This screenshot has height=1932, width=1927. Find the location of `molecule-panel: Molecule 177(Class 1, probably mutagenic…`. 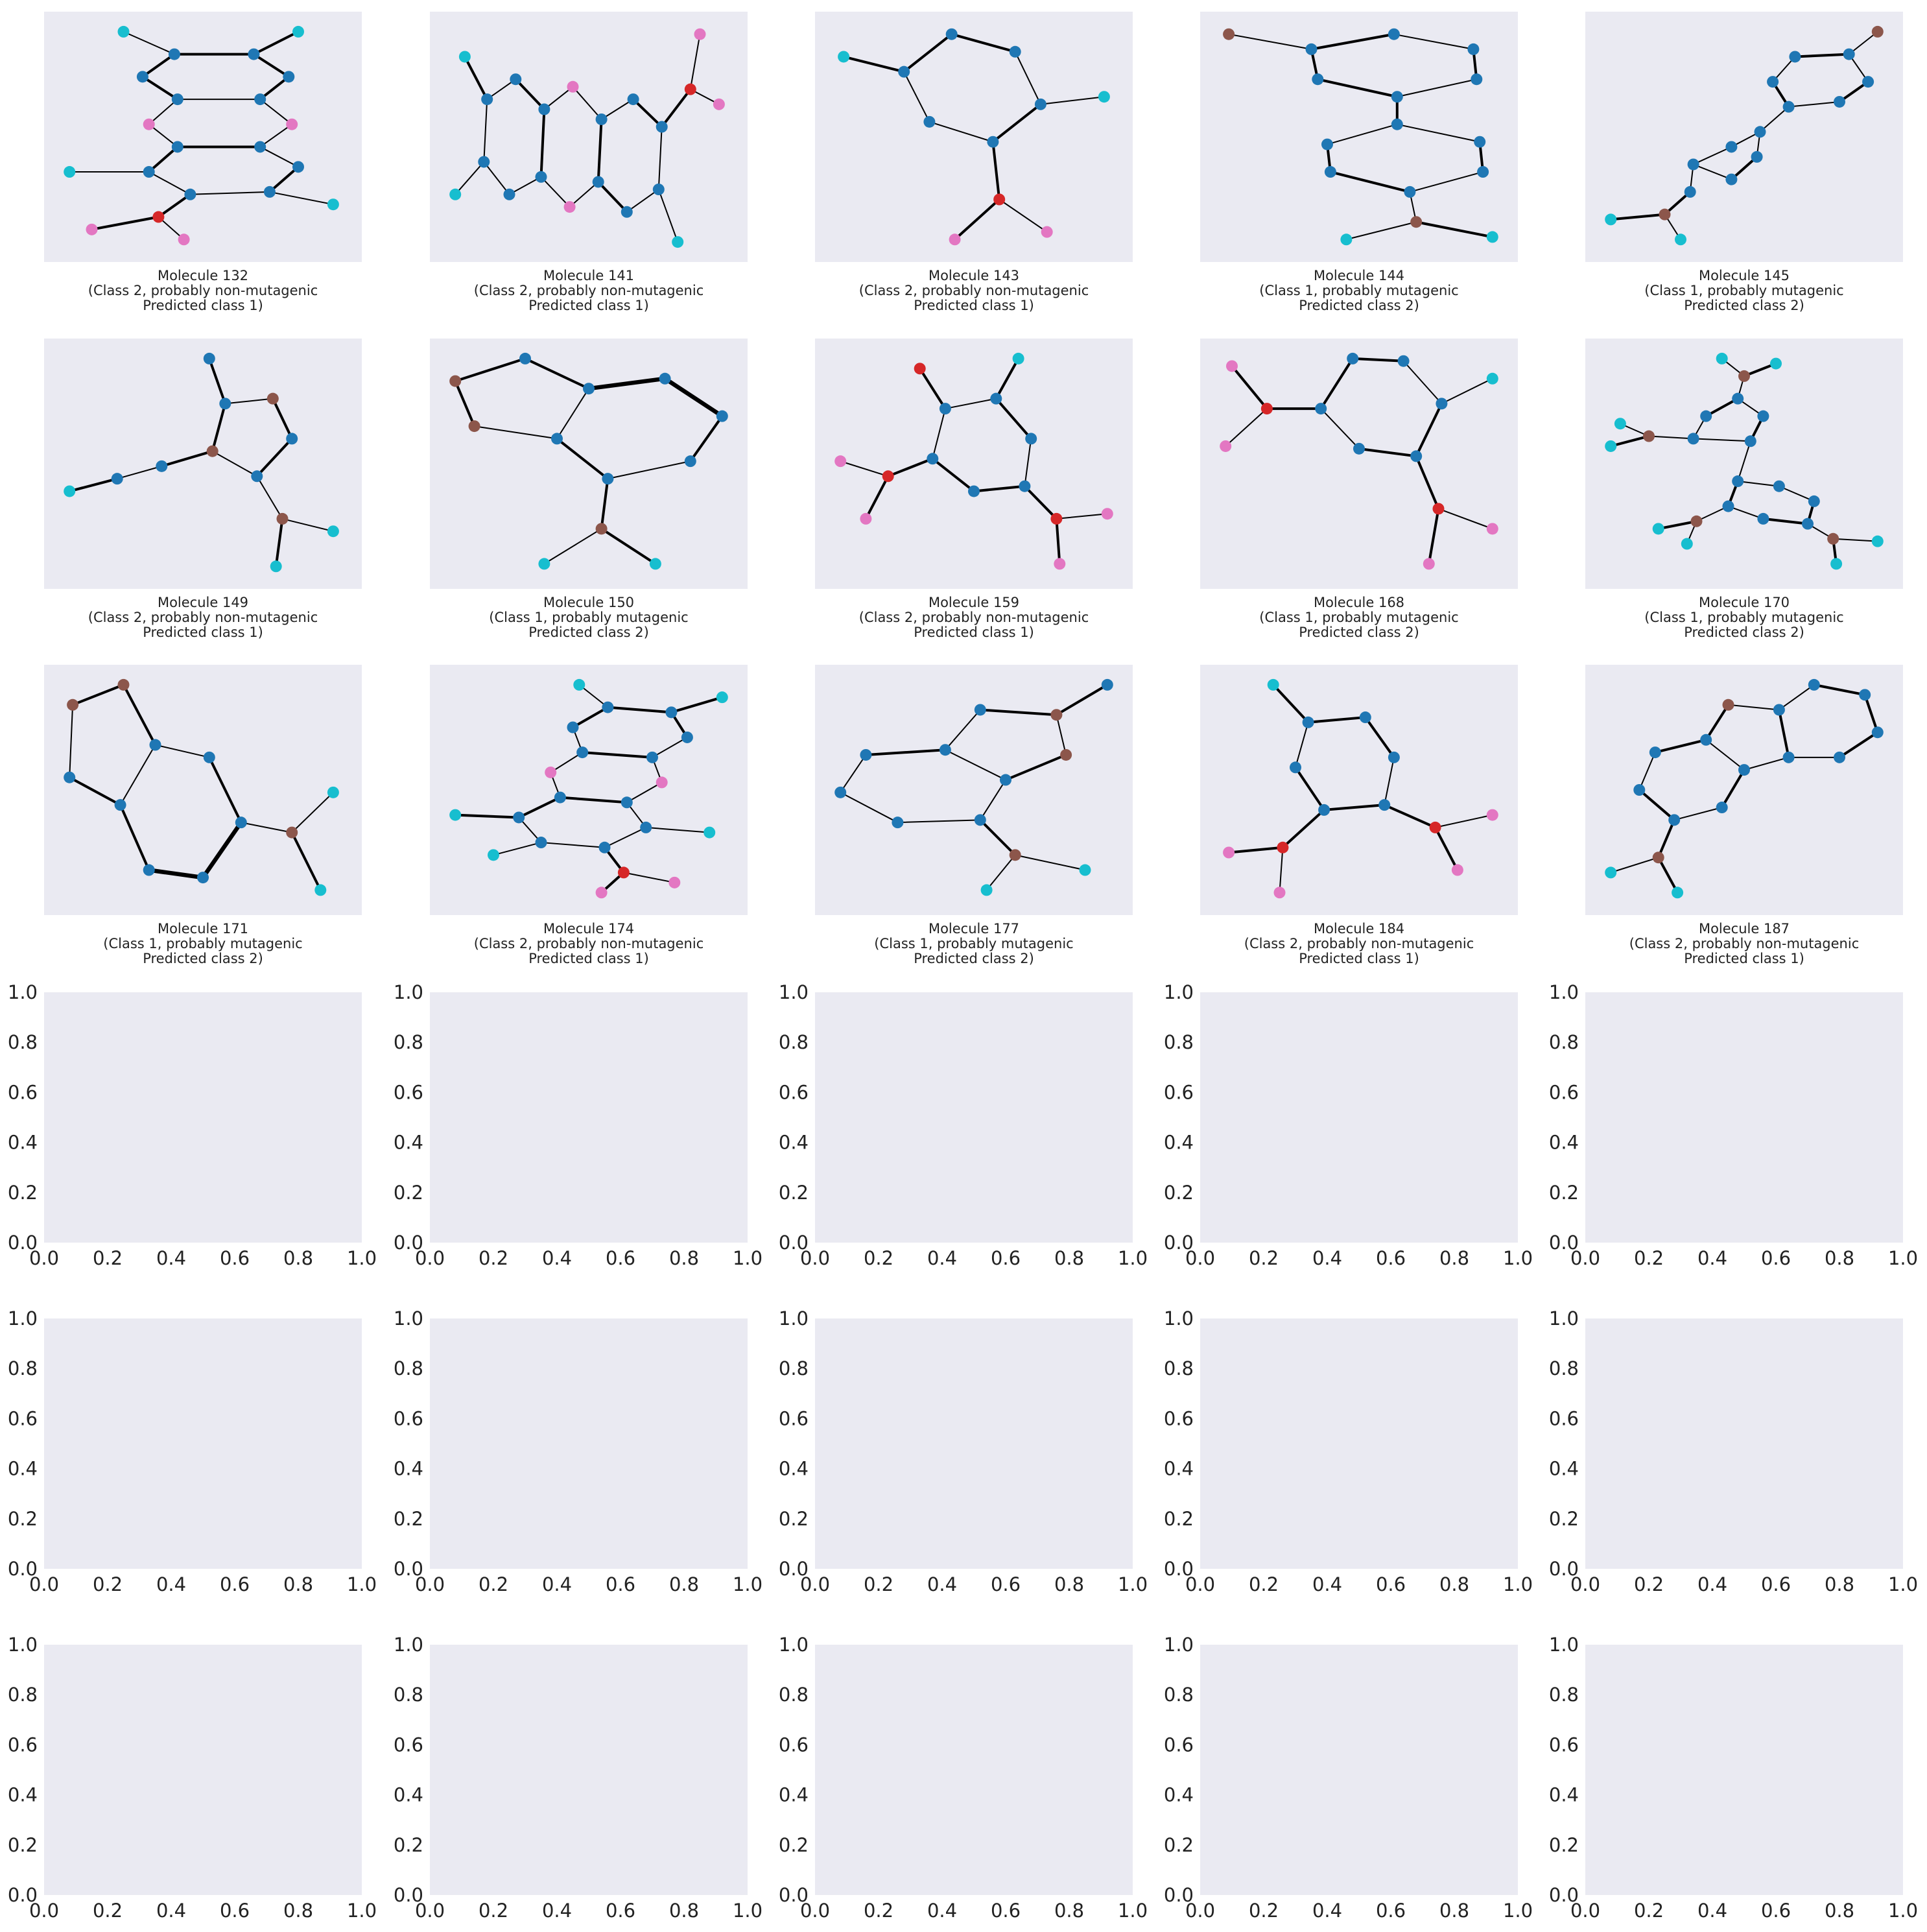

molecule-panel: Molecule 177(Class 1, probably mutagenic… is located at coordinates (974, 815).